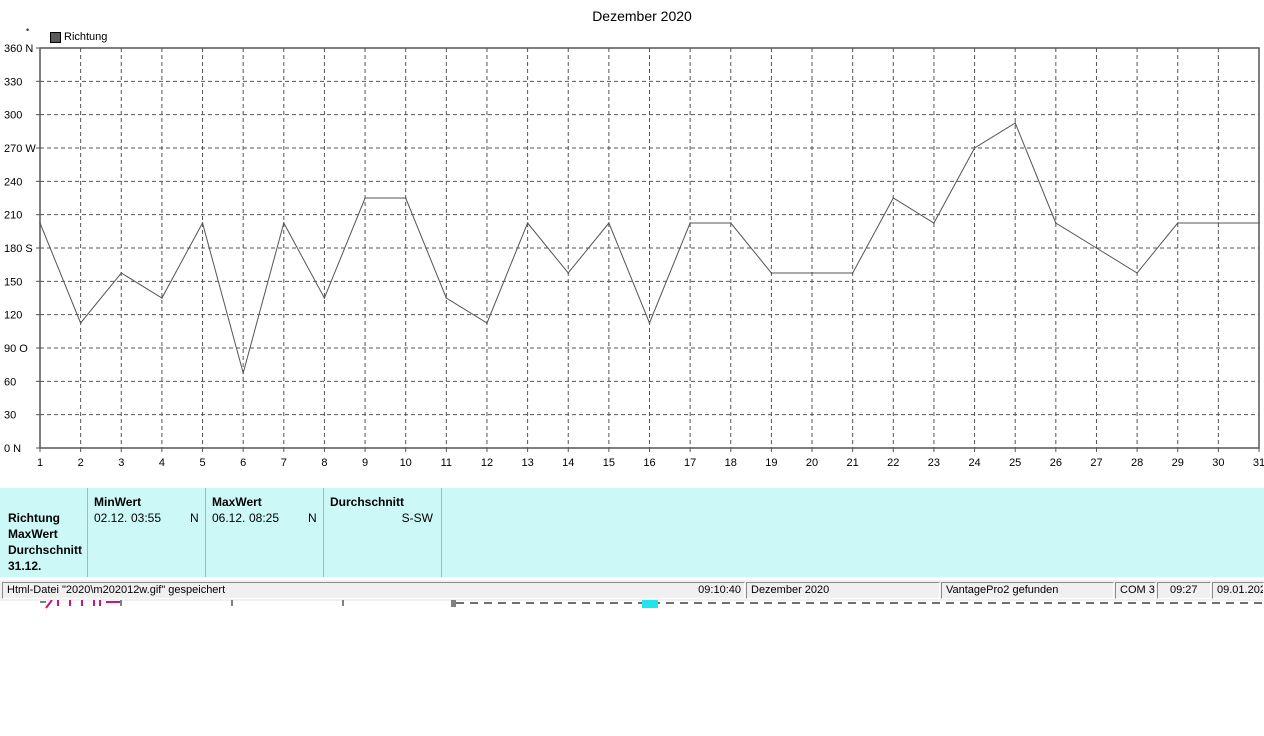 This screenshot has width=1264, height=736. What do you see at coordinates (16, 349) in the screenshot?
I see `y-tick-label: 90 O` at bounding box center [16, 349].